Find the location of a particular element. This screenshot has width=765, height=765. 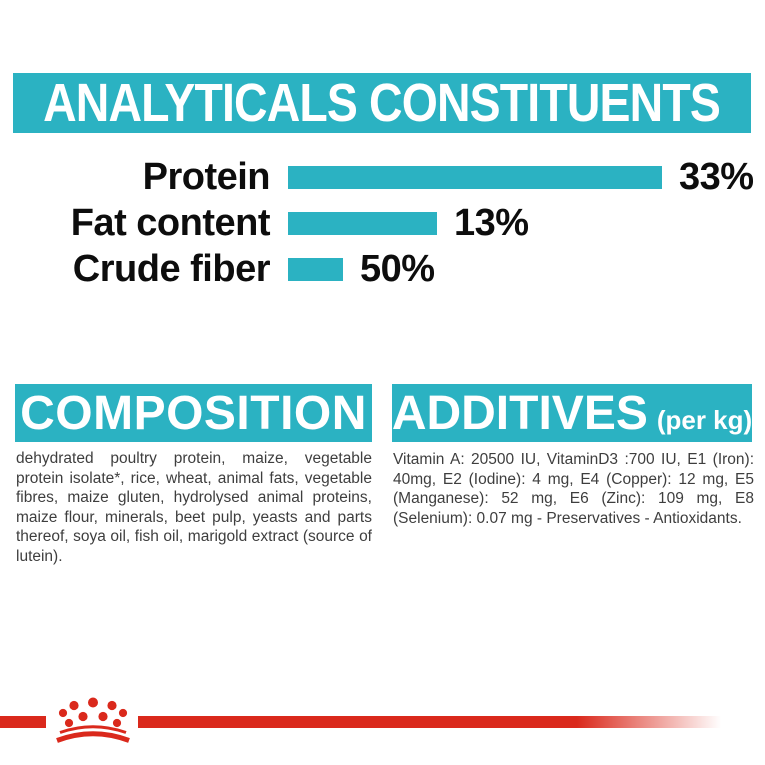

composition-heading: COMPOSITION is located at coordinates (193, 413).